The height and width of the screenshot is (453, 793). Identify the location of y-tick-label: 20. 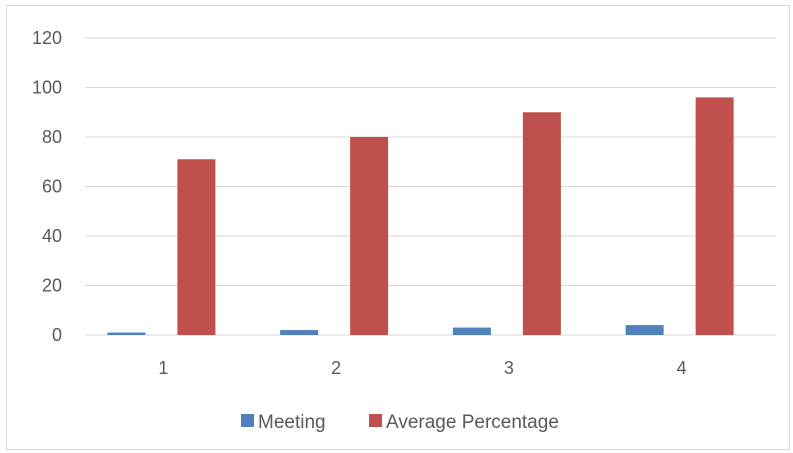
(52, 286).